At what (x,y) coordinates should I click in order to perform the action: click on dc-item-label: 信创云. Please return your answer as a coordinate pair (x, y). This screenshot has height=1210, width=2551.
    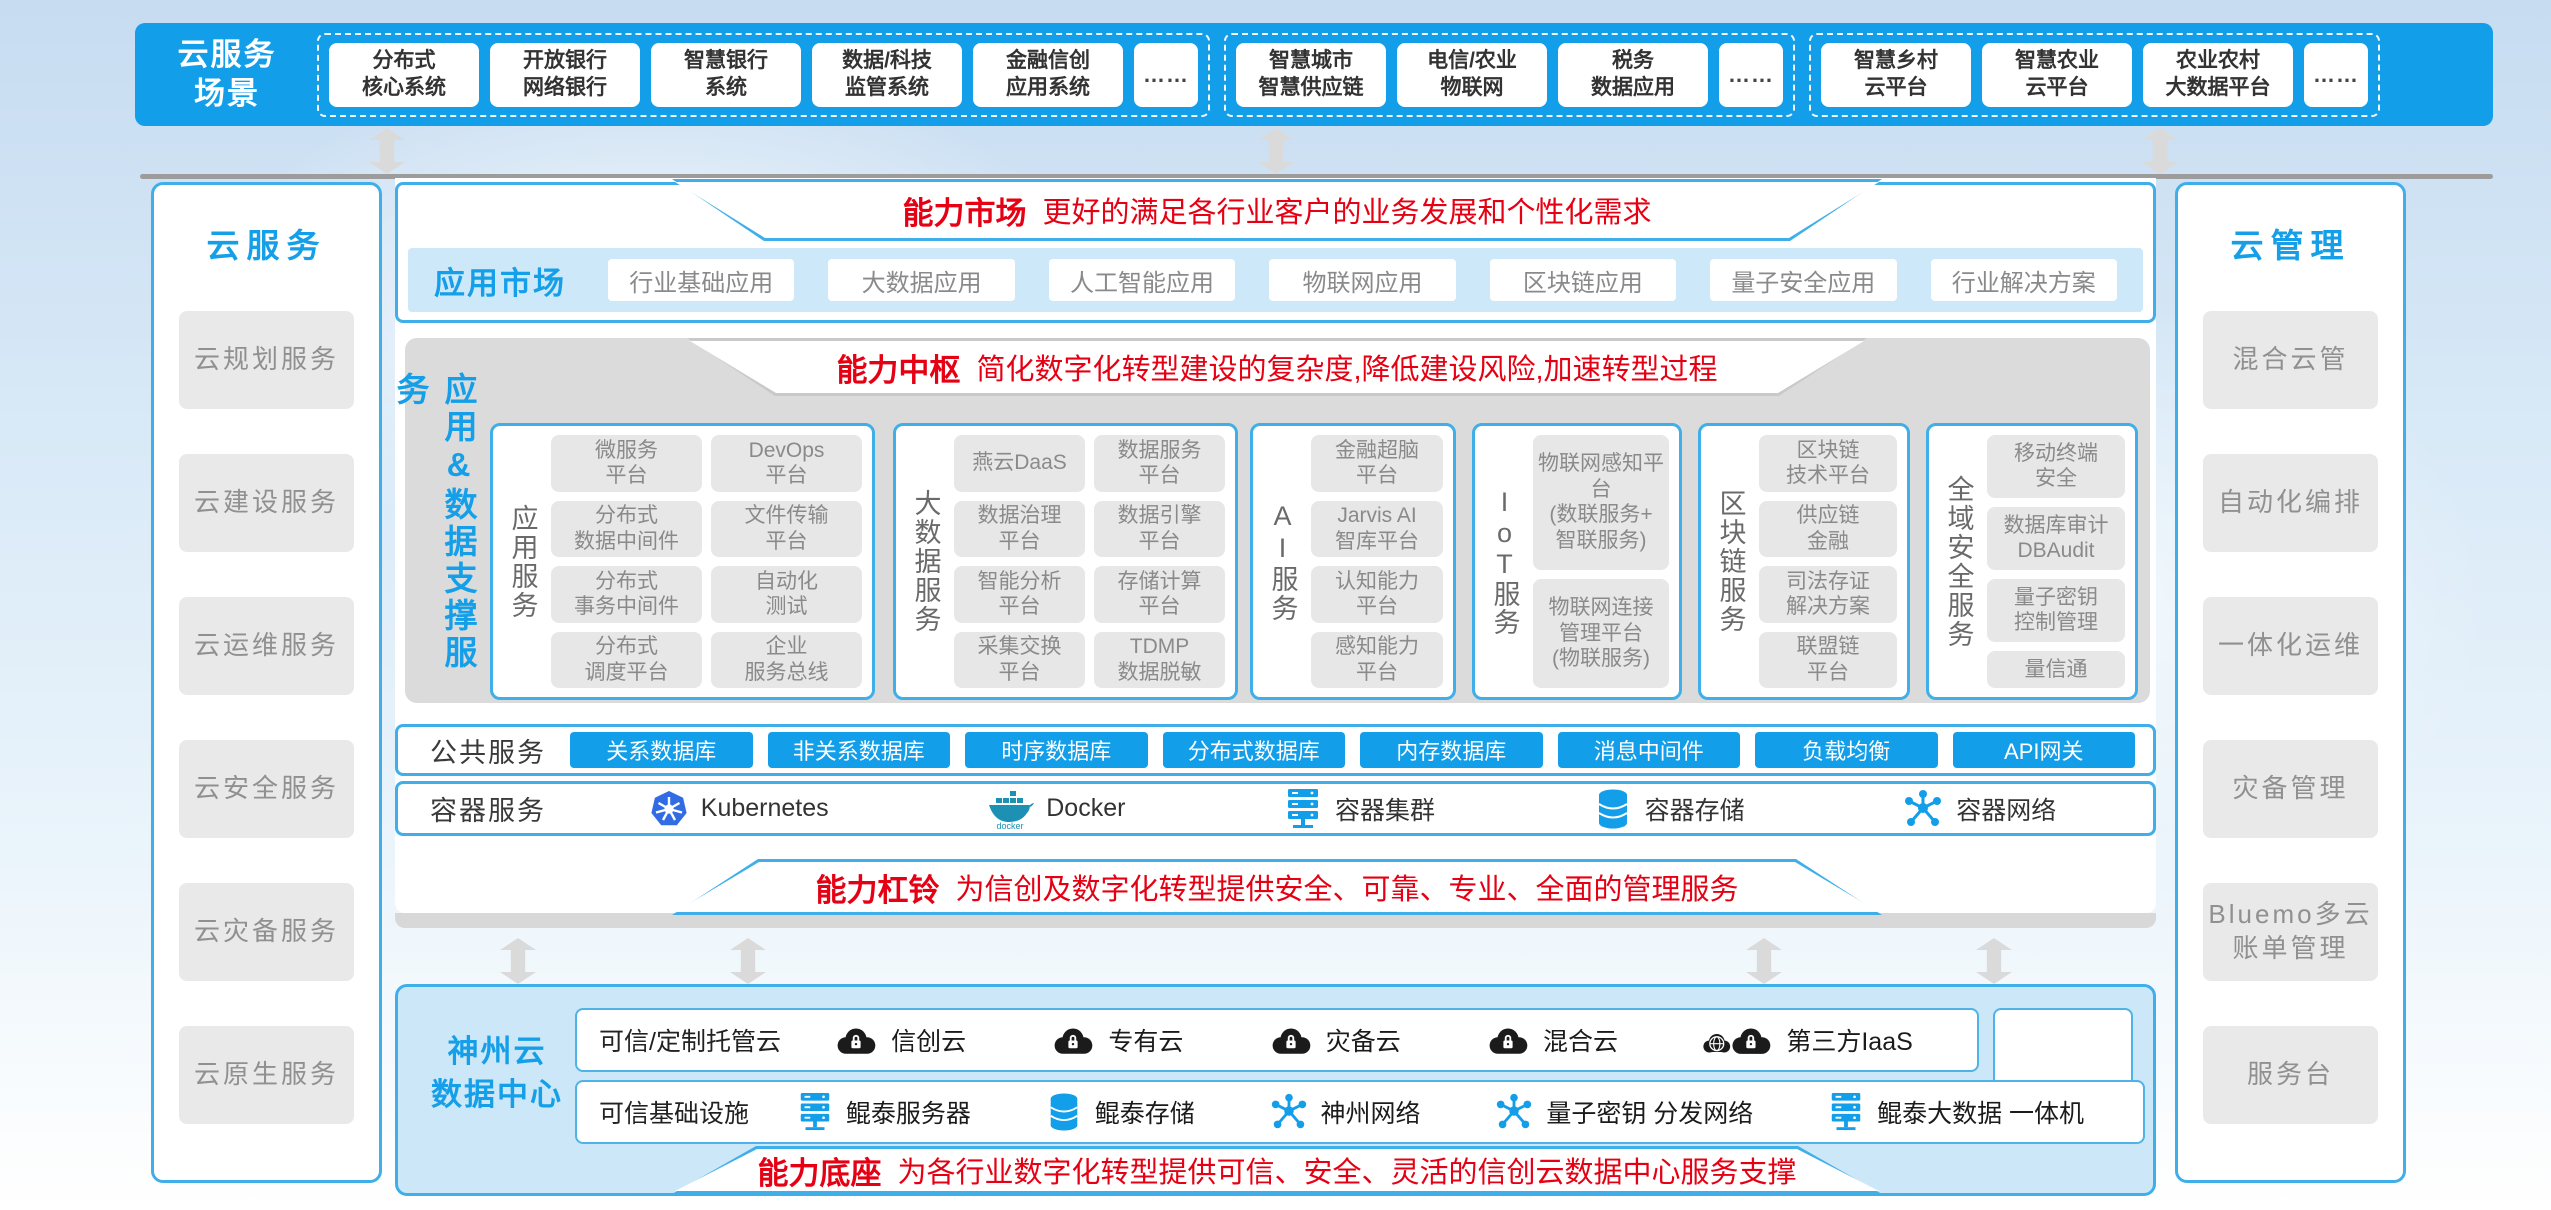
    Looking at the image, I should click on (929, 1042).